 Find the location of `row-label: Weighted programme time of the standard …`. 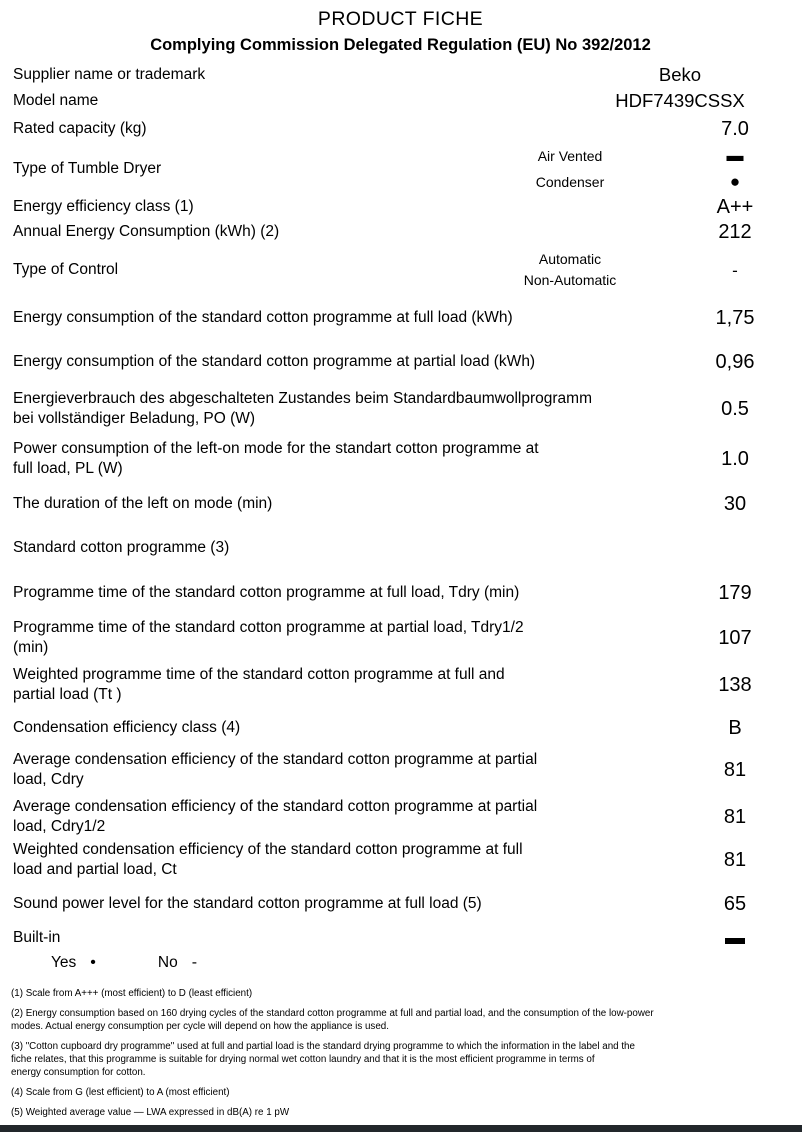

row-label: Weighted programme time of the standard … is located at coordinates (259, 684).